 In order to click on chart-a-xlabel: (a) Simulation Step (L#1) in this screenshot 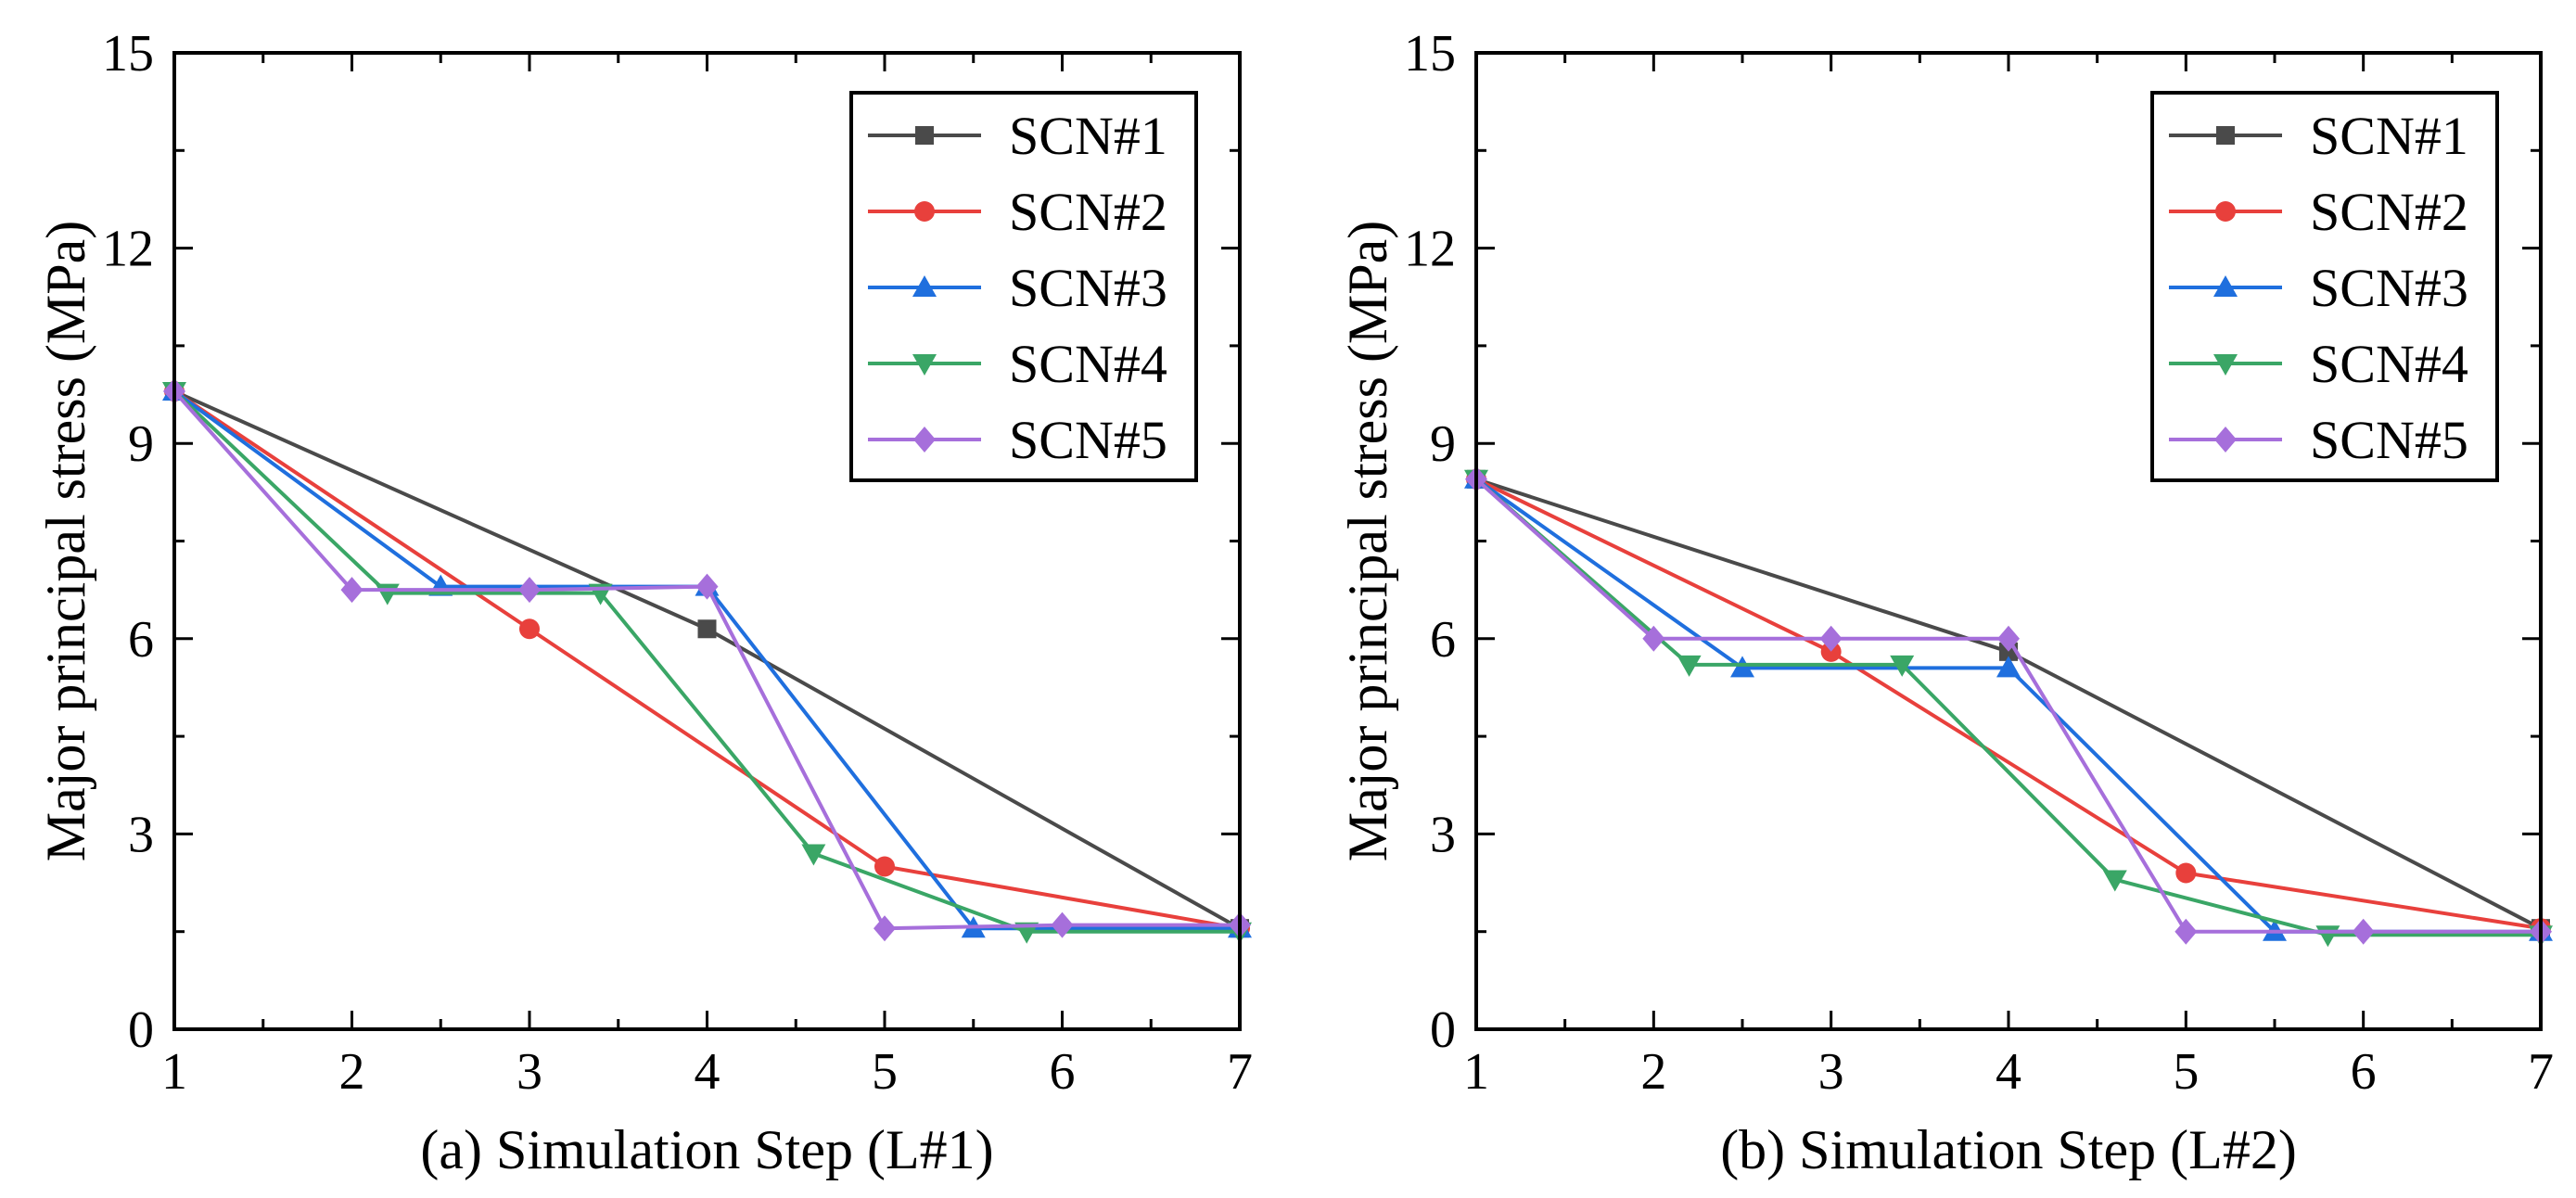, I will do `click(706, 1149)`.